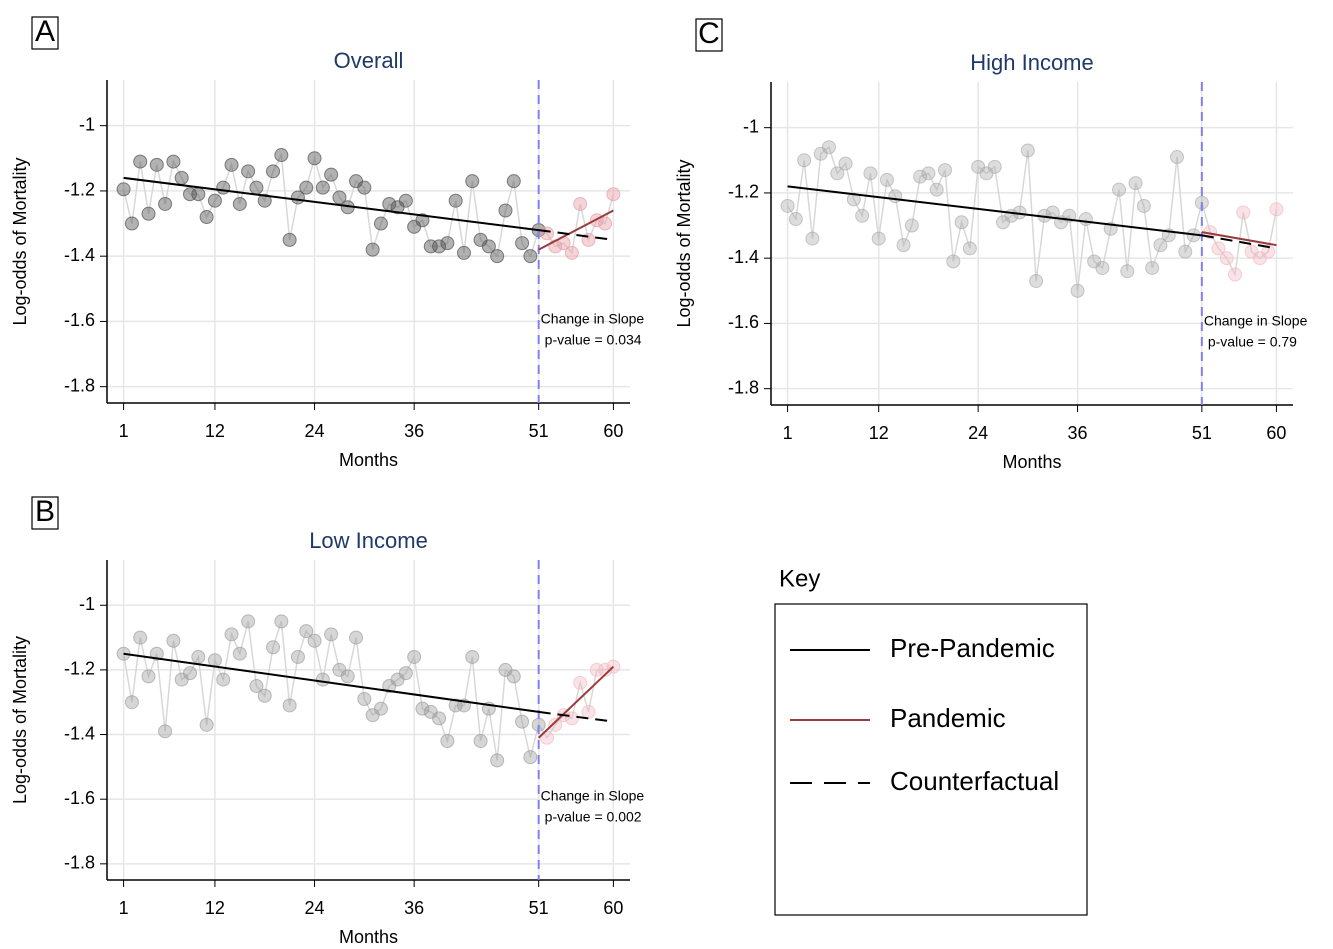 This screenshot has width=1333, height=949. Describe the element at coordinates (79, 190) in the screenshot. I see `y-tick-label: -1.2` at that location.